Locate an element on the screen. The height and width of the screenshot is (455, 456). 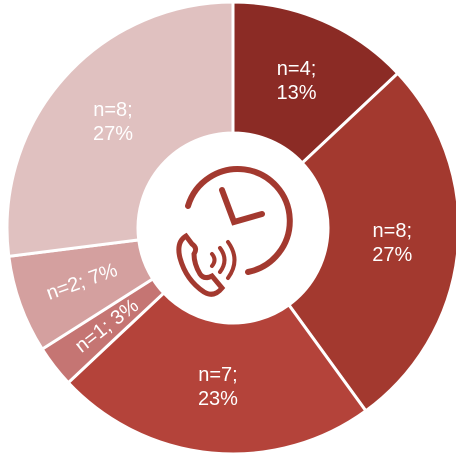
slice is located at coordinates (315, 83).